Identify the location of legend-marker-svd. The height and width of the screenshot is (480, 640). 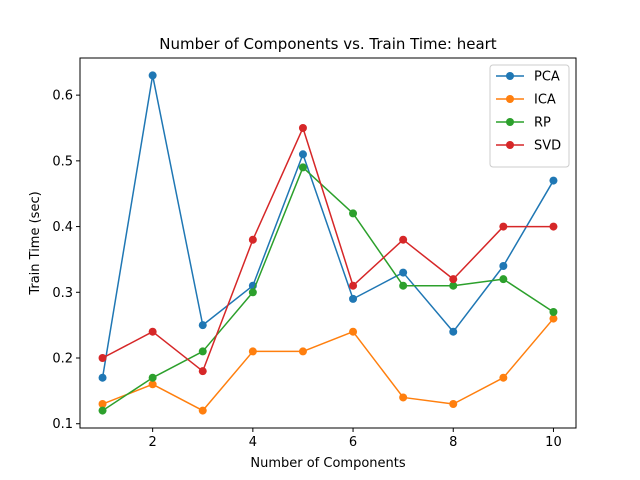
(510, 145).